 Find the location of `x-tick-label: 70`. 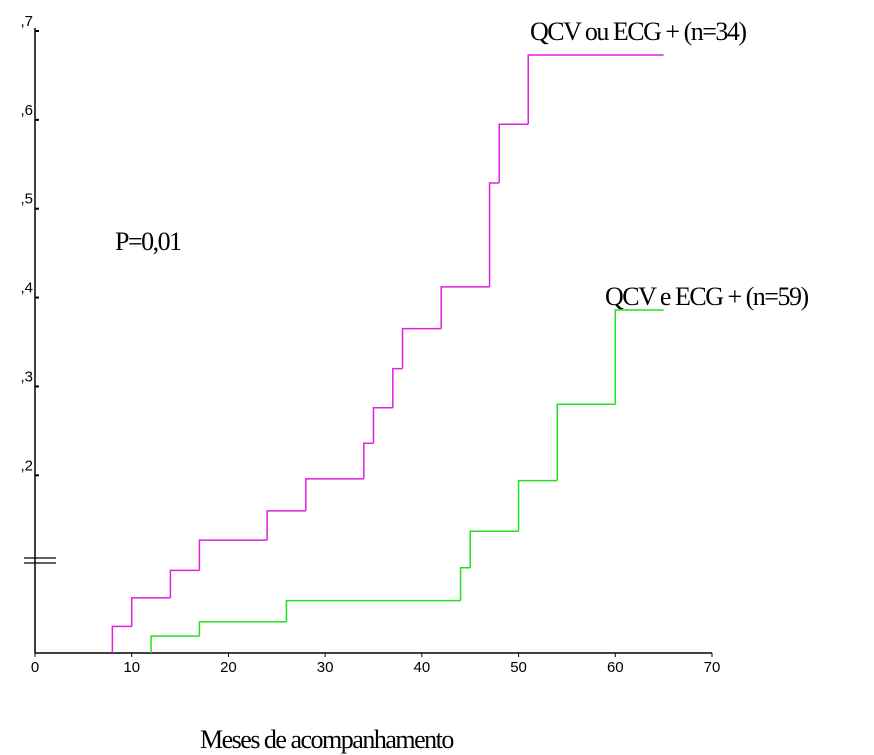

x-tick-label: 70 is located at coordinates (712, 667).